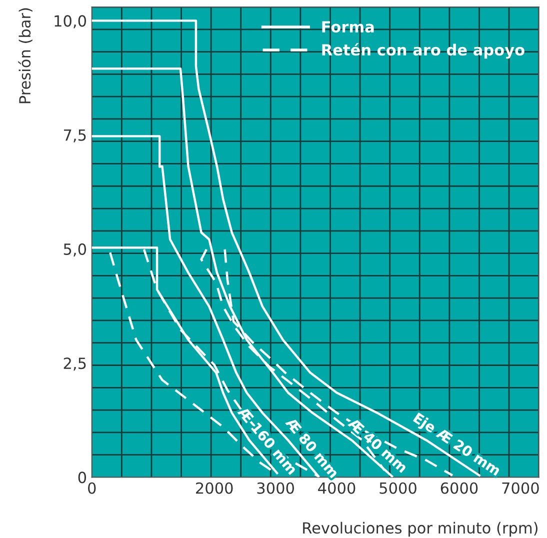  I want to click on y-tick-label: 10,0, so click(70, 21).